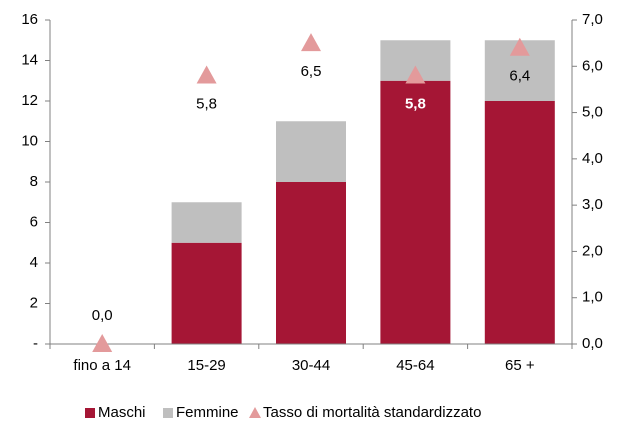 This screenshot has height=430, width=620. I want to click on x-tick-label: 45-64, so click(415, 365).